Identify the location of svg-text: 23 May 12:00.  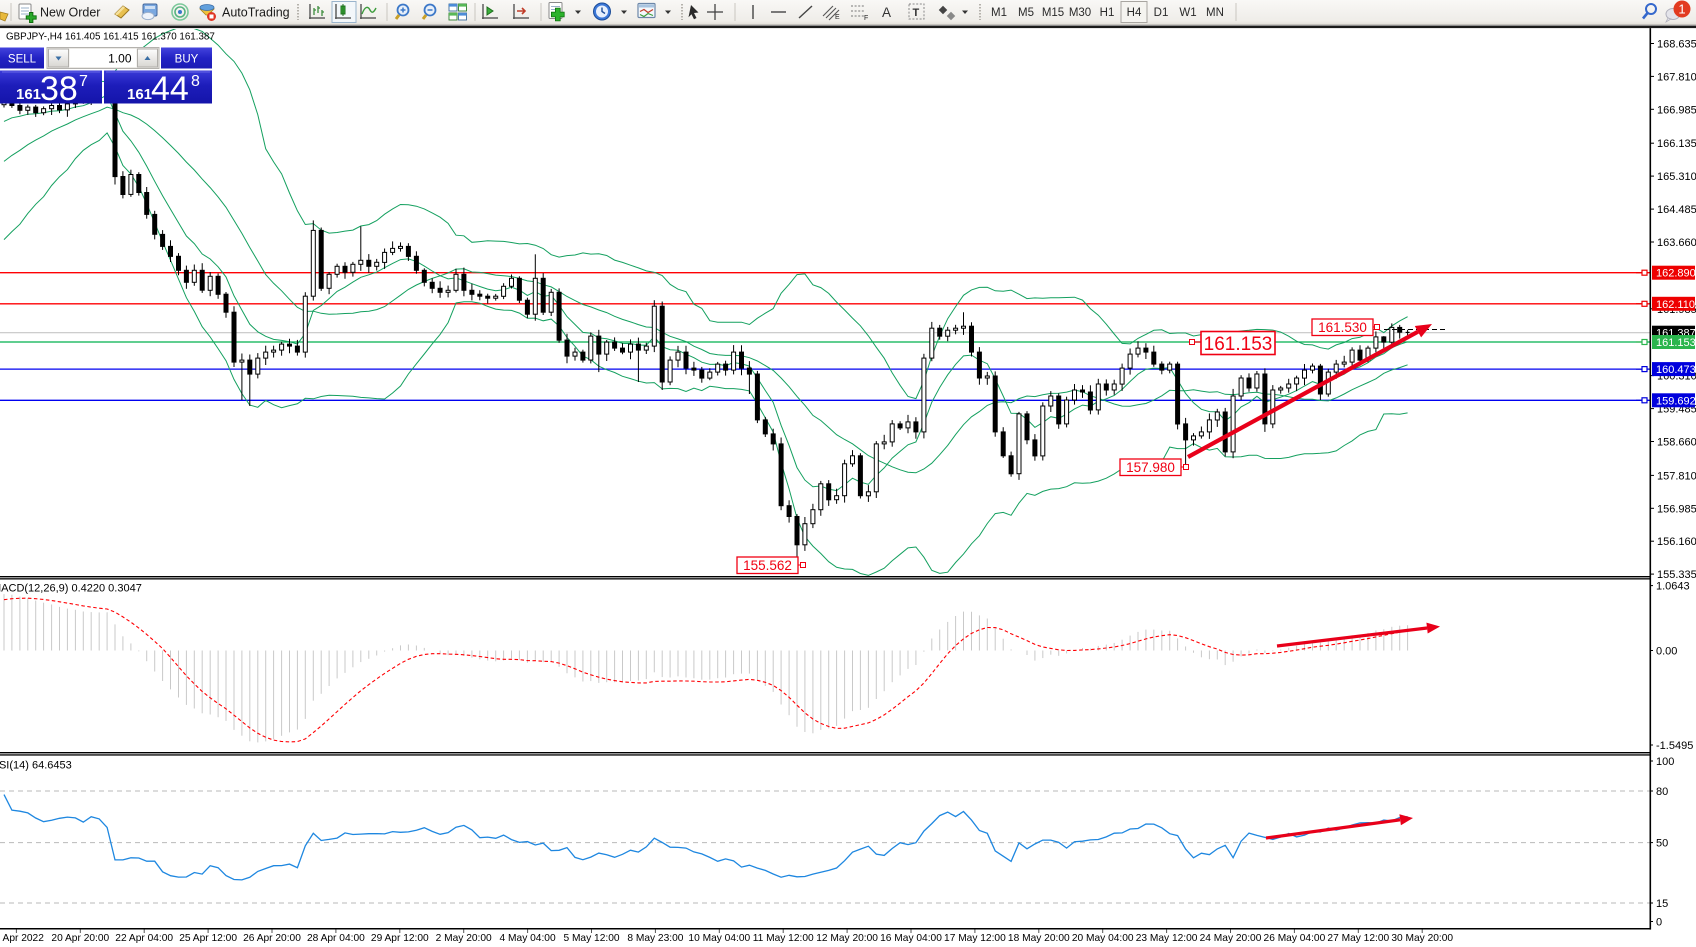
(1167, 938).